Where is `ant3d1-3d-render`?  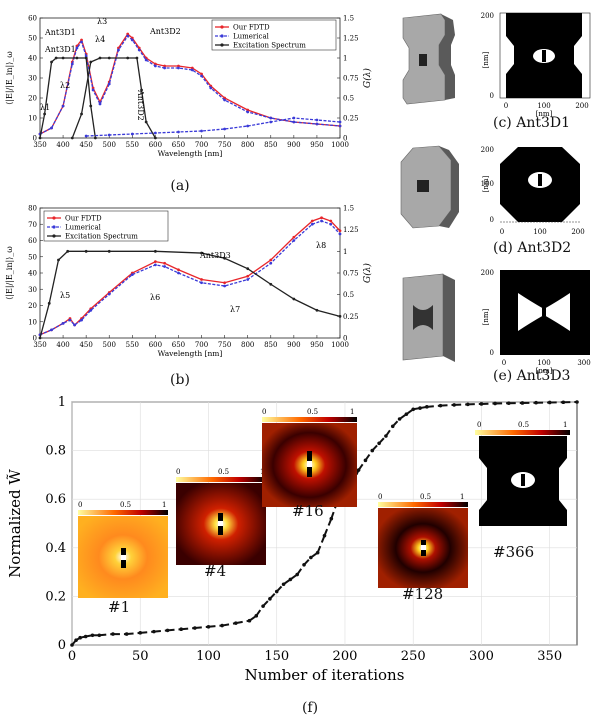
ant3d1-3d-render is located at coordinates (428, 59).